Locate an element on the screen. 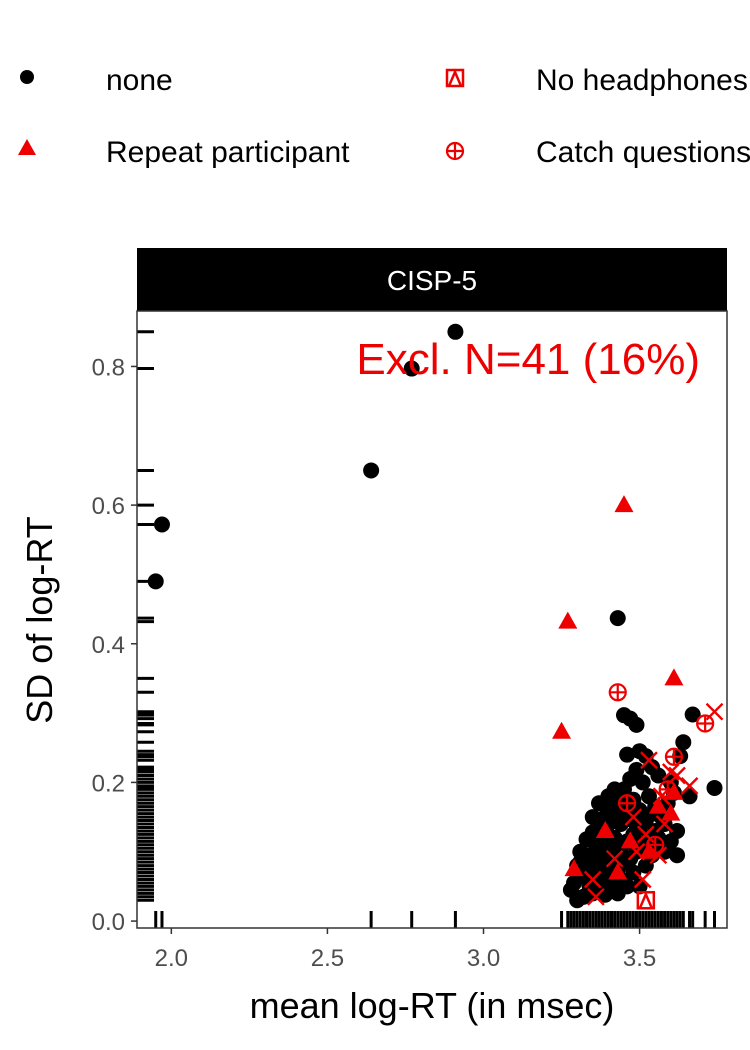  x-axis-title: mean log-RT (in msec) is located at coordinates (432, 1005).